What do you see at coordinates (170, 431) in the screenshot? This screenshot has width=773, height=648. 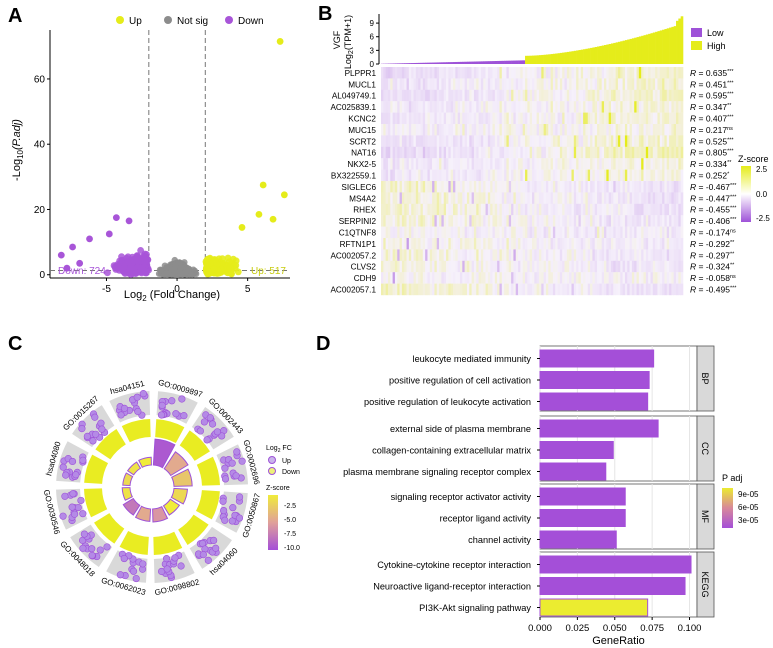 I see `go-up-band-segment` at bounding box center [170, 431].